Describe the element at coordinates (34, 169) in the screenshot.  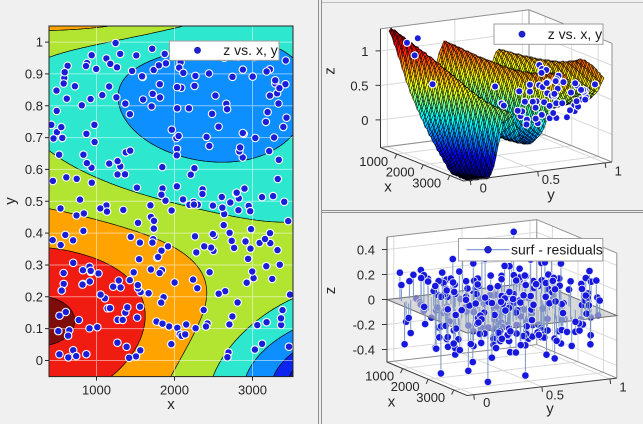
I see `svg-text: 0.6` at that location.